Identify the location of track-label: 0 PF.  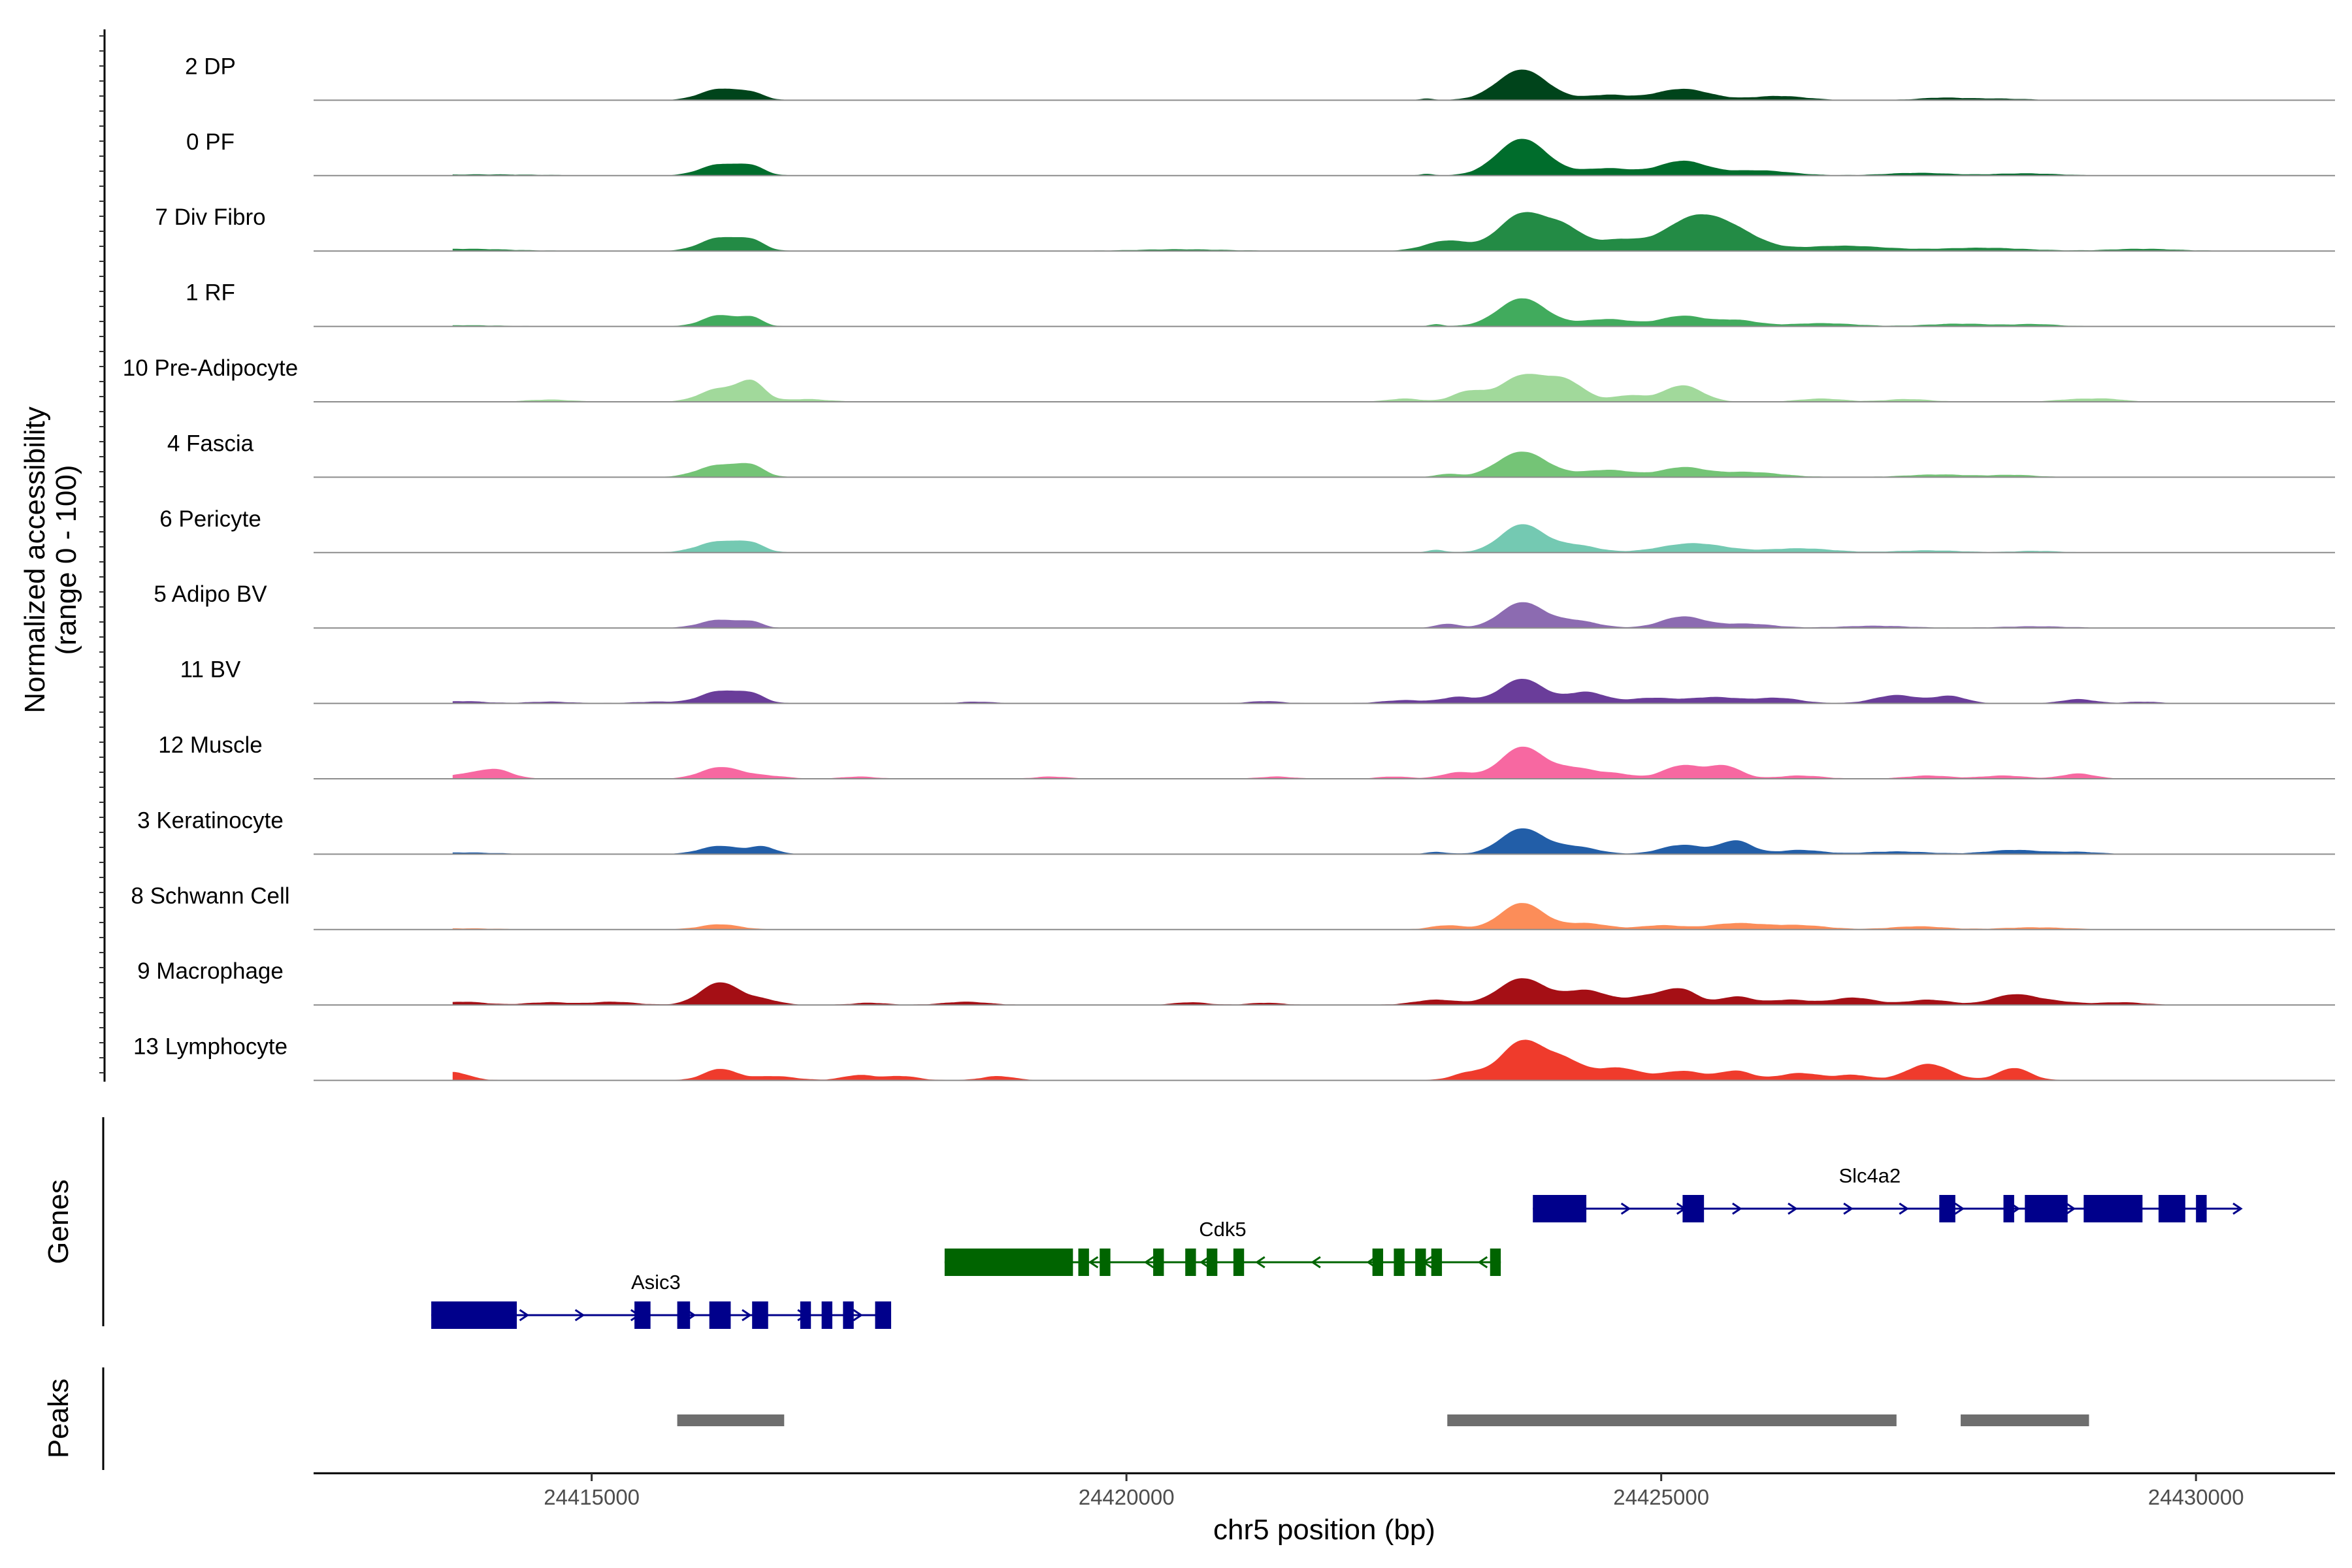
(210, 142).